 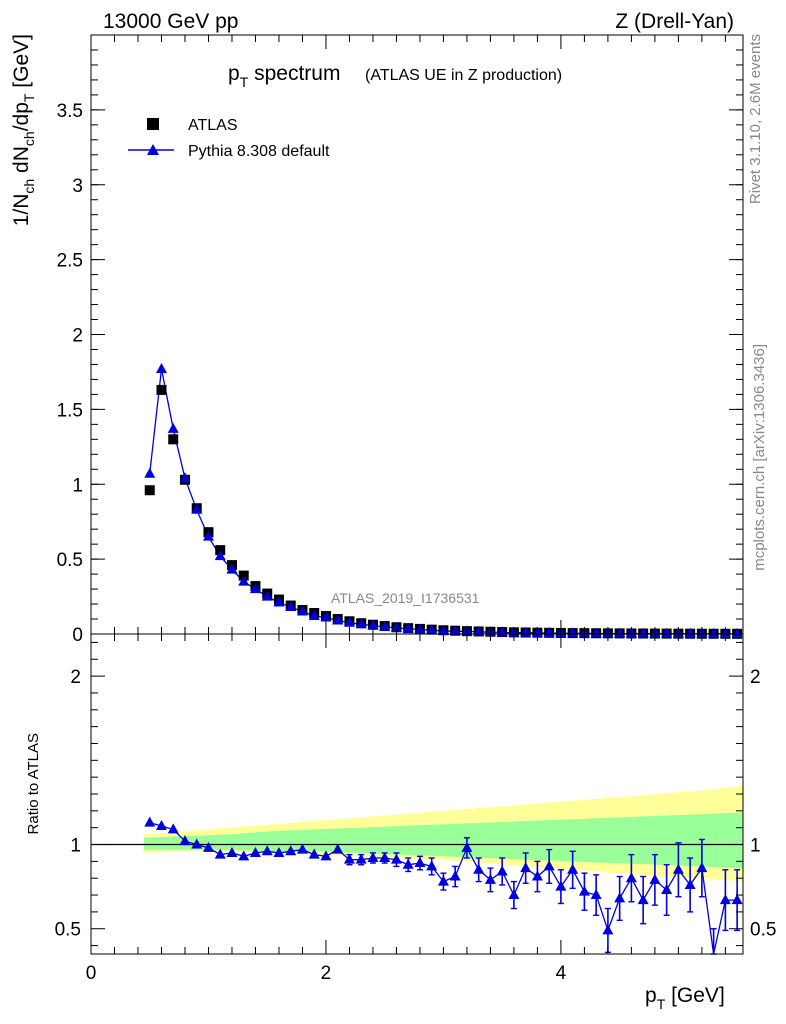 What do you see at coordinates (284, 76) in the screenshot?
I see `chart-title: pT spectrum` at bounding box center [284, 76].